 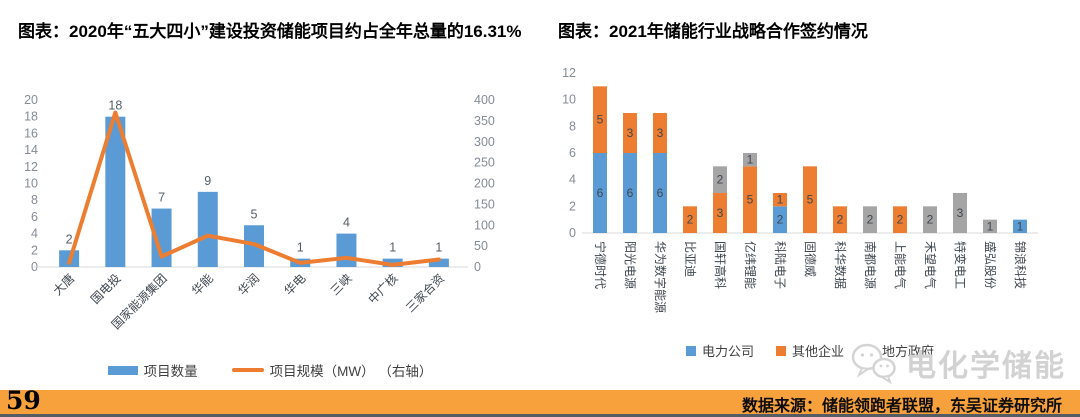 What do you see at coordinates (484, 142) in the screenshot?
I see `right-axis-tick: 300` at bounding box center [484, 142].